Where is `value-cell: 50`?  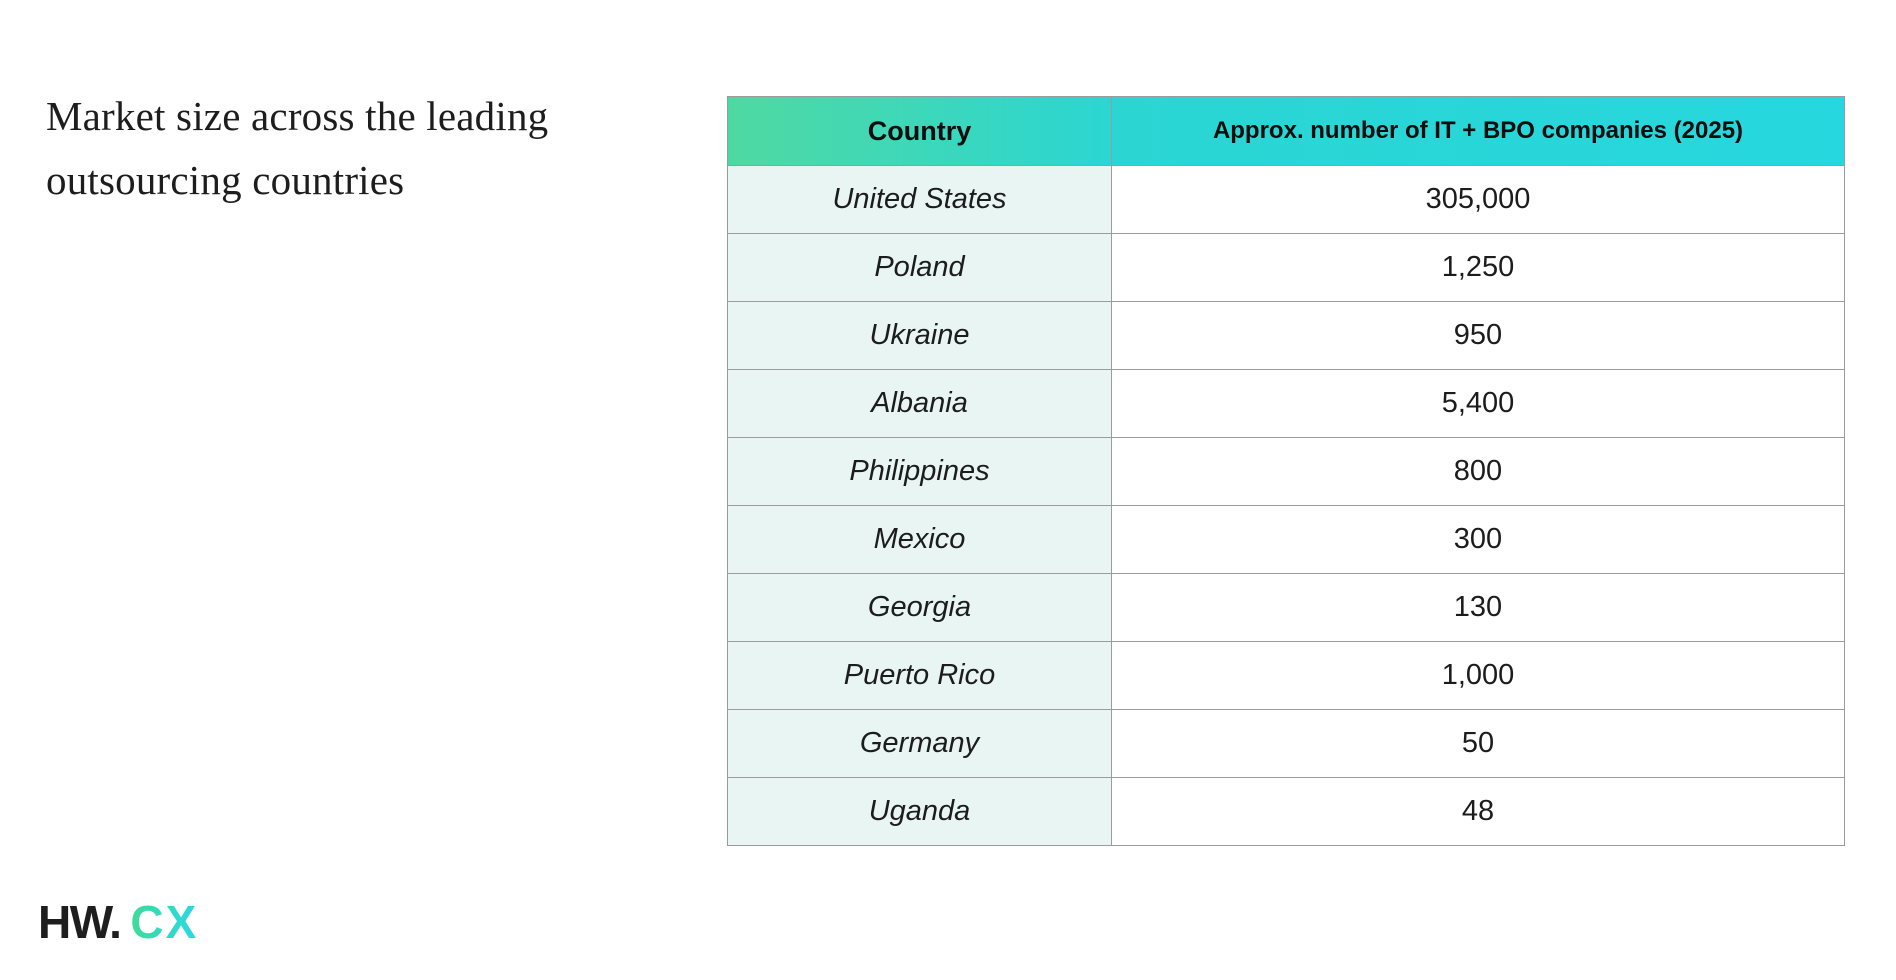
value-cell: 50 is located at coordinates (1478, 743).